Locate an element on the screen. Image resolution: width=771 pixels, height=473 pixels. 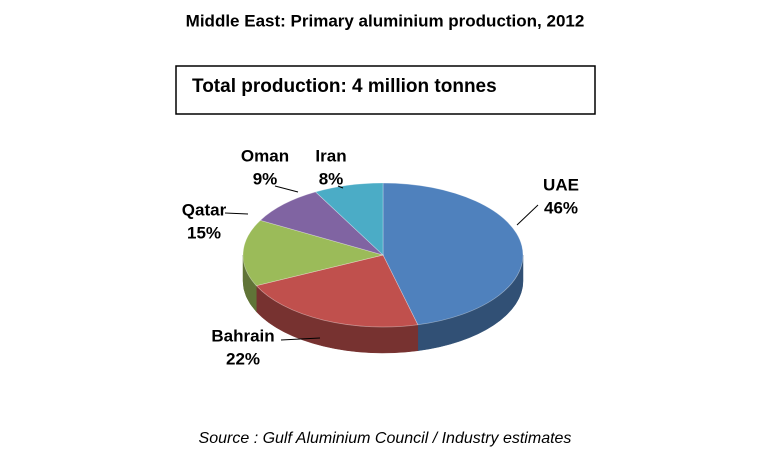
slice-label: Bahrain is located at coordinates (242, 335).